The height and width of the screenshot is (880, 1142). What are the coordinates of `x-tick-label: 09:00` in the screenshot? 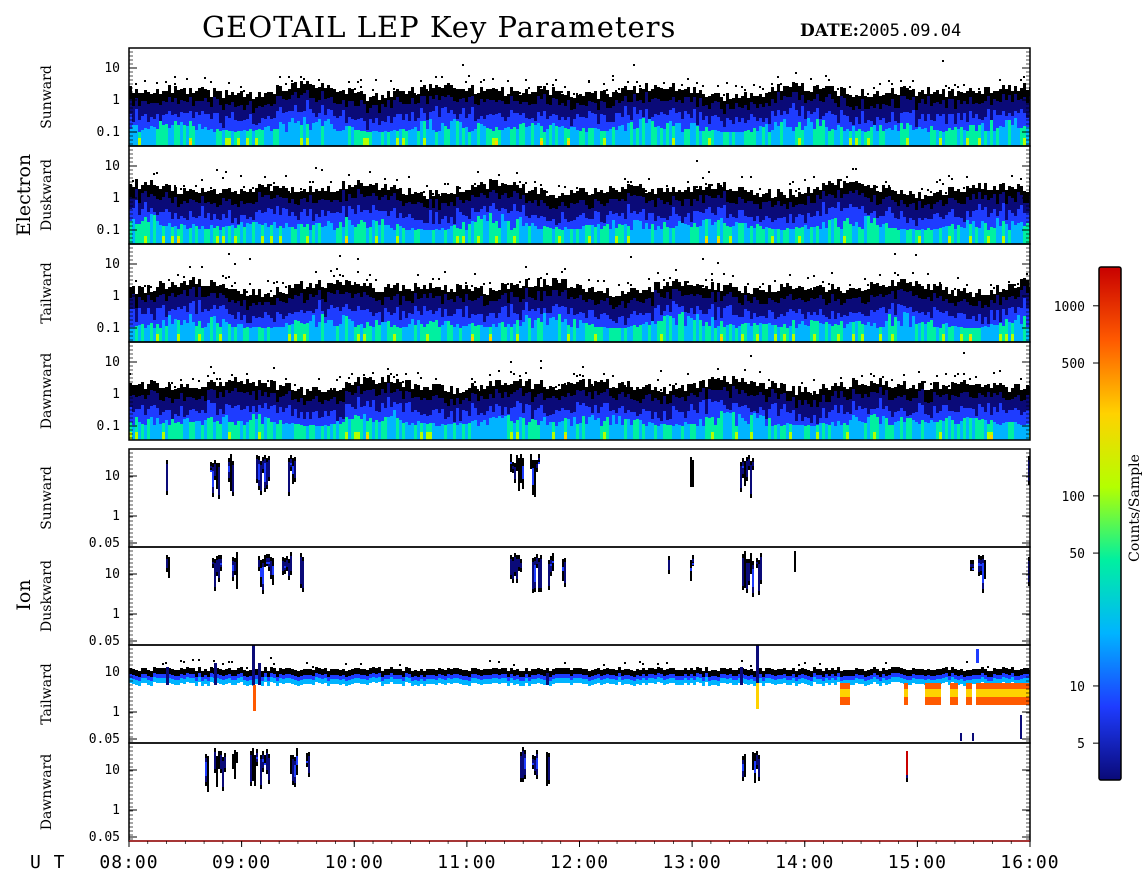 It's located at (241, 862).